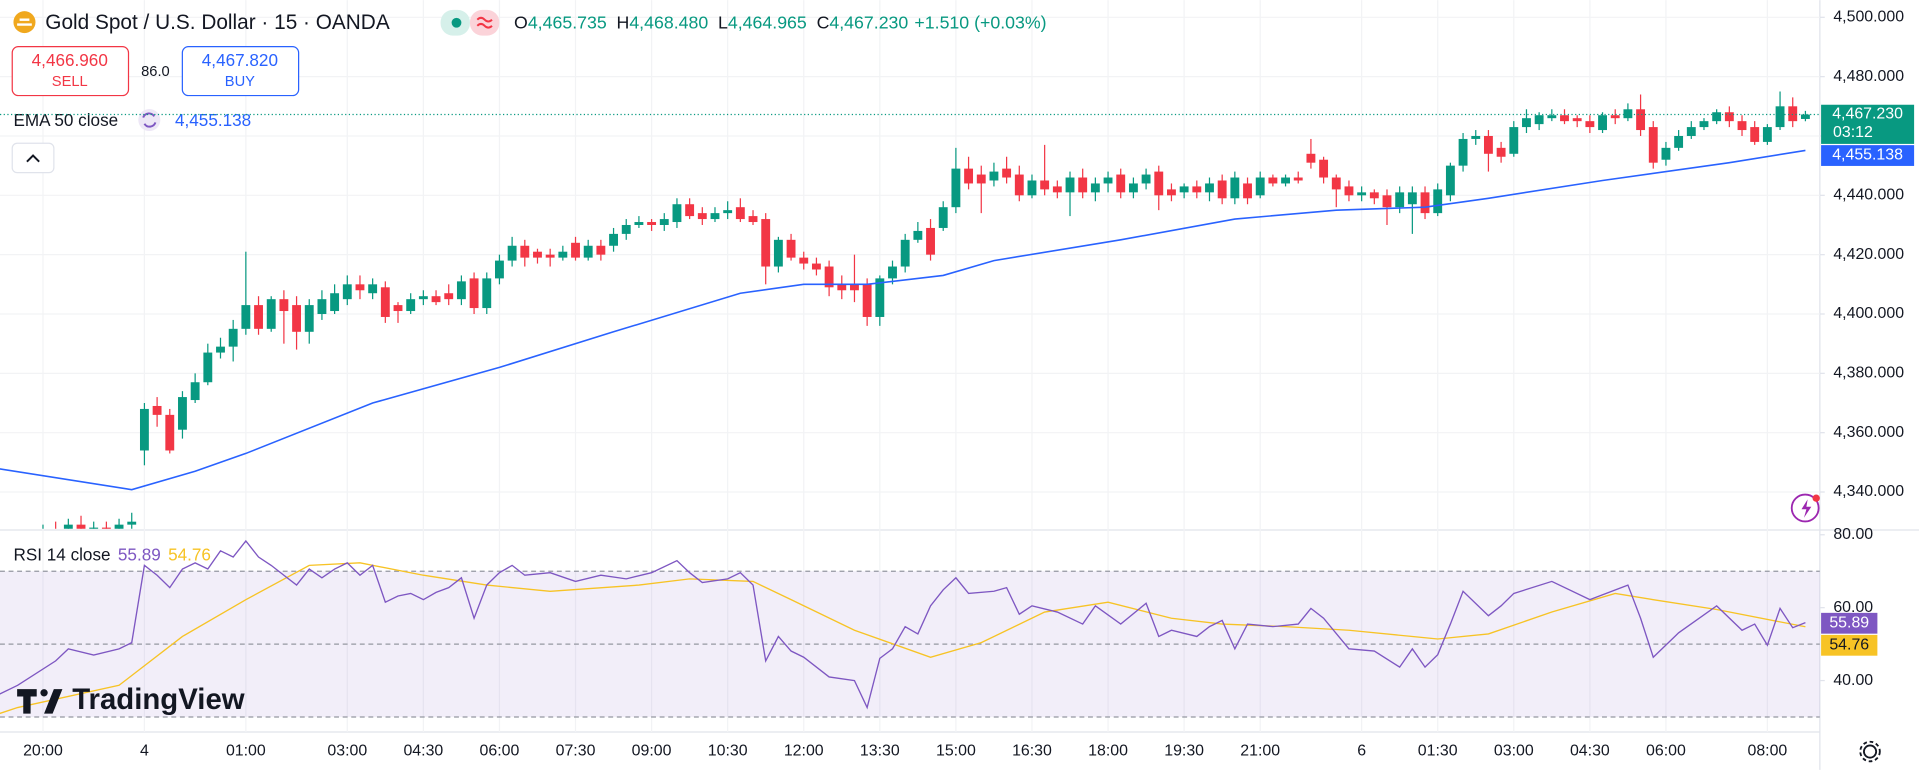 This screenshot has width=1919, height=770. I want to click on symbol-icon-glyph, so click(24, 22).